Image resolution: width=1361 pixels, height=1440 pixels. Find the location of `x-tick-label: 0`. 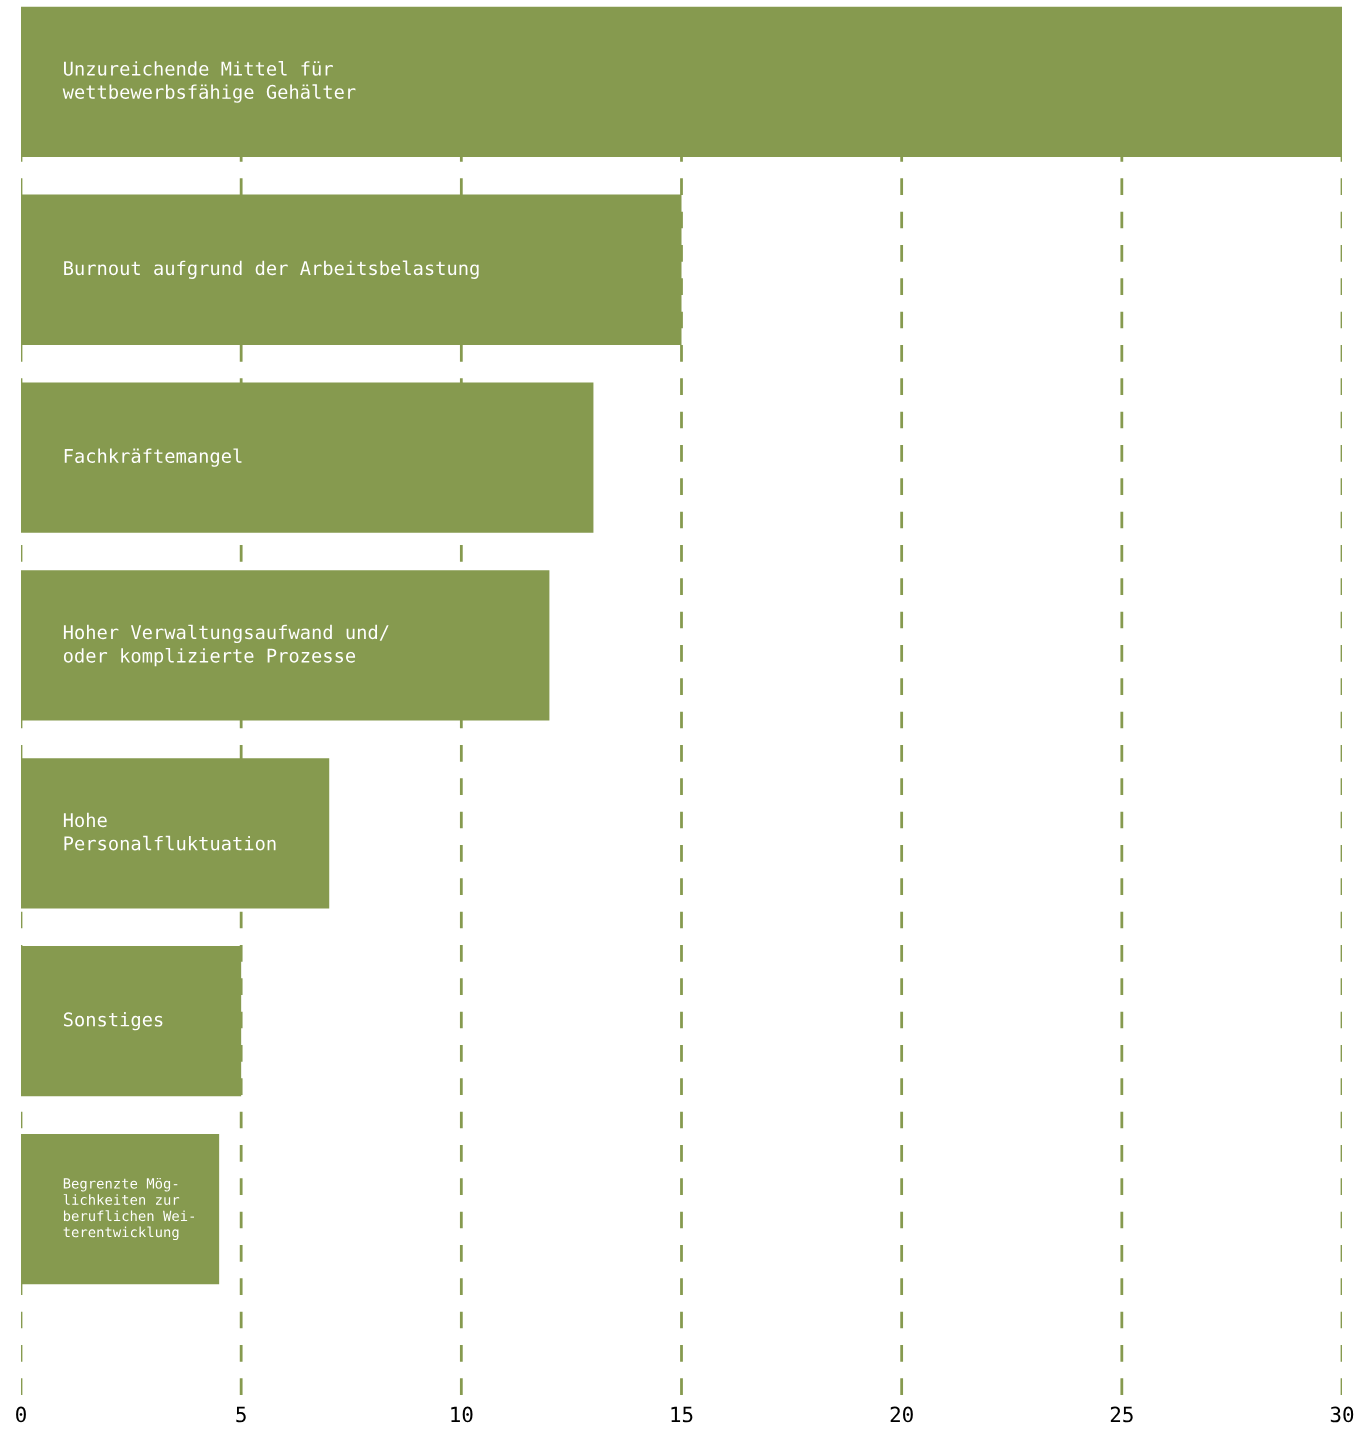

x-tick-label: 0 is located at coordinates (21, 1414).